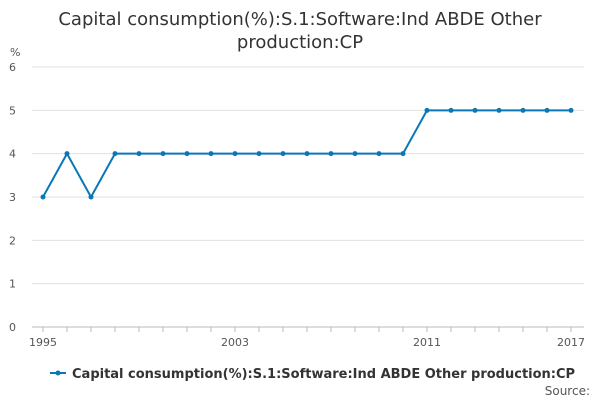 Image resolution: width=600 pixels, height=400 pixels. What do you see at coordinates (15, 52) in the screenshot?
I see `y-axis-unit-label: %` at bounding box center [15, 52].